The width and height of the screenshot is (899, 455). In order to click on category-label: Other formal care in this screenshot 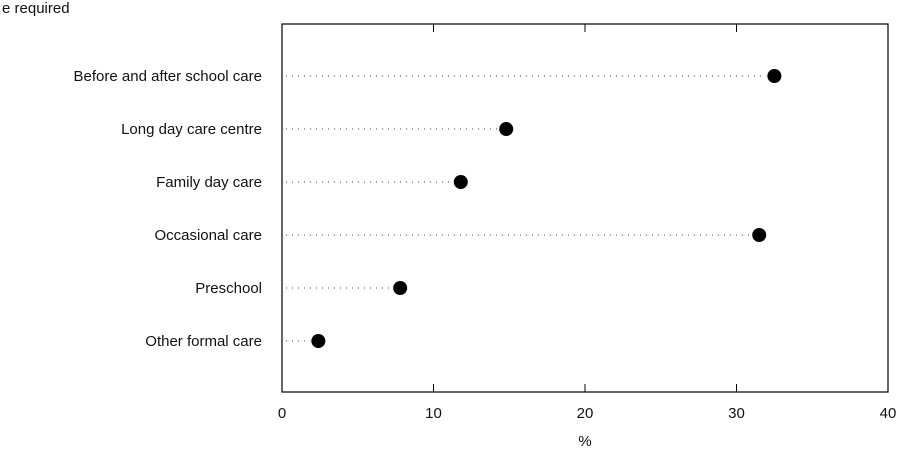, I will do `click(203, 341)`.